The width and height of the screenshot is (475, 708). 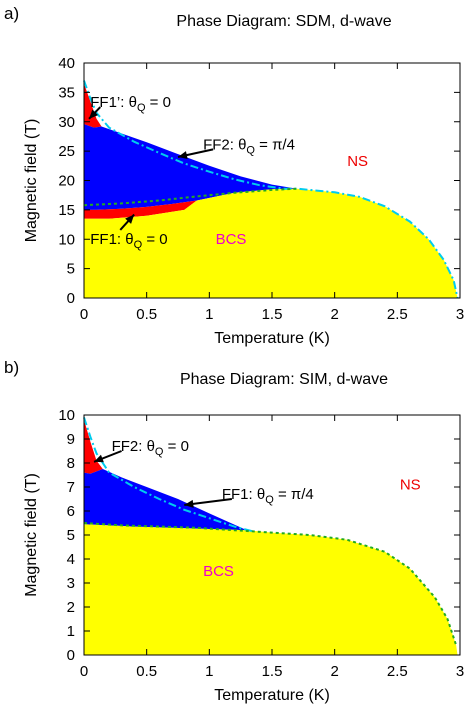 I want to click on chart-title: Phase Diagram: SDM, d-wave, so click(x=283, y=21).